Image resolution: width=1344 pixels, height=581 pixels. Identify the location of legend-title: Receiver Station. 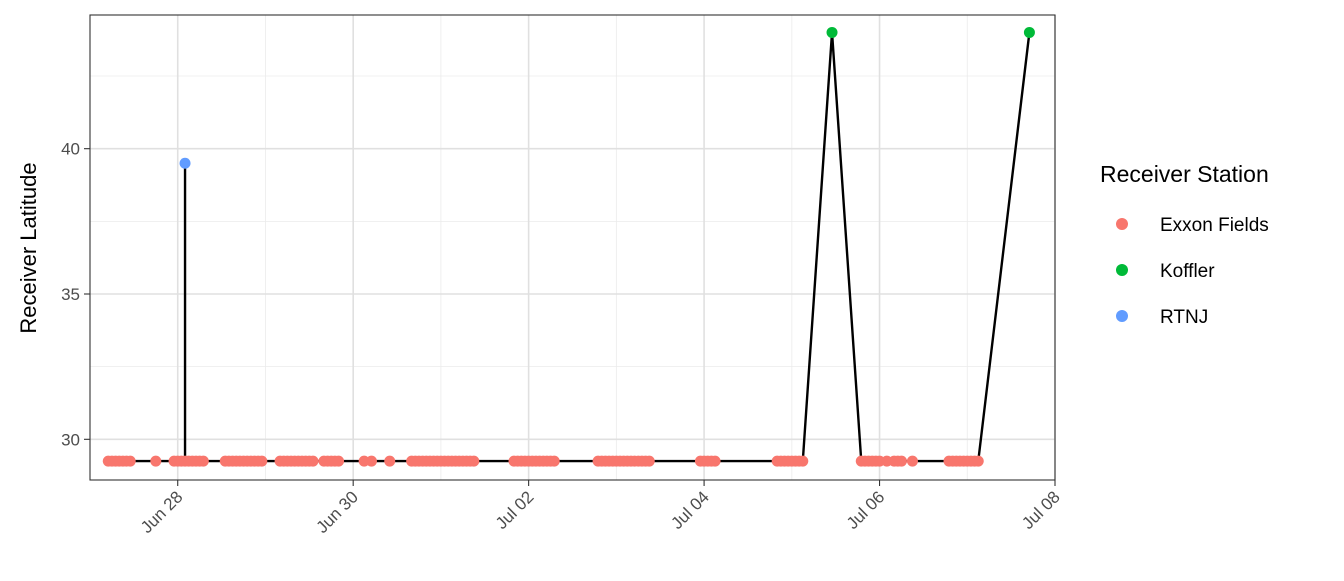
(1184, 174).